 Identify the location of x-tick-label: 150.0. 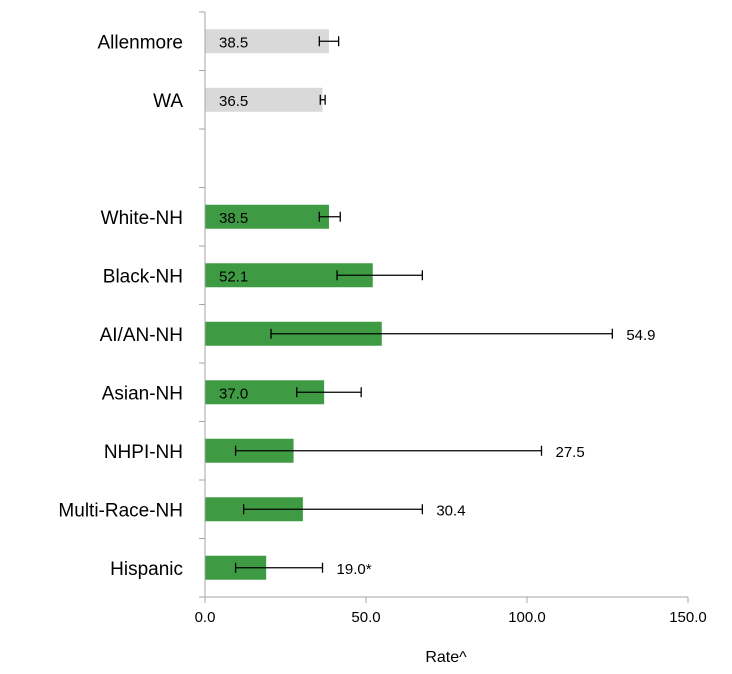
(688, 617).